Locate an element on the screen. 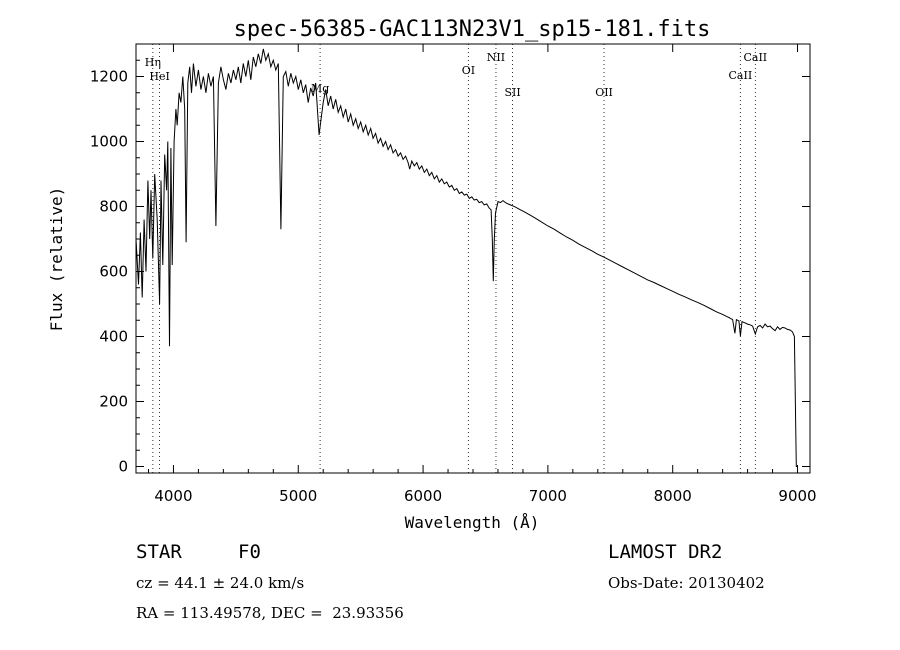 The image size is (900, 650). y-tick-label: 200 is located at coordinates (113, 402).